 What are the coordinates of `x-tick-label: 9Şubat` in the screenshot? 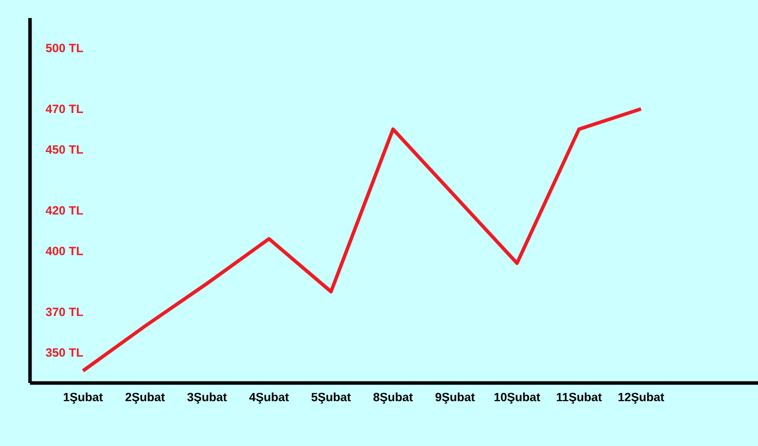 It's located at (455, 398).